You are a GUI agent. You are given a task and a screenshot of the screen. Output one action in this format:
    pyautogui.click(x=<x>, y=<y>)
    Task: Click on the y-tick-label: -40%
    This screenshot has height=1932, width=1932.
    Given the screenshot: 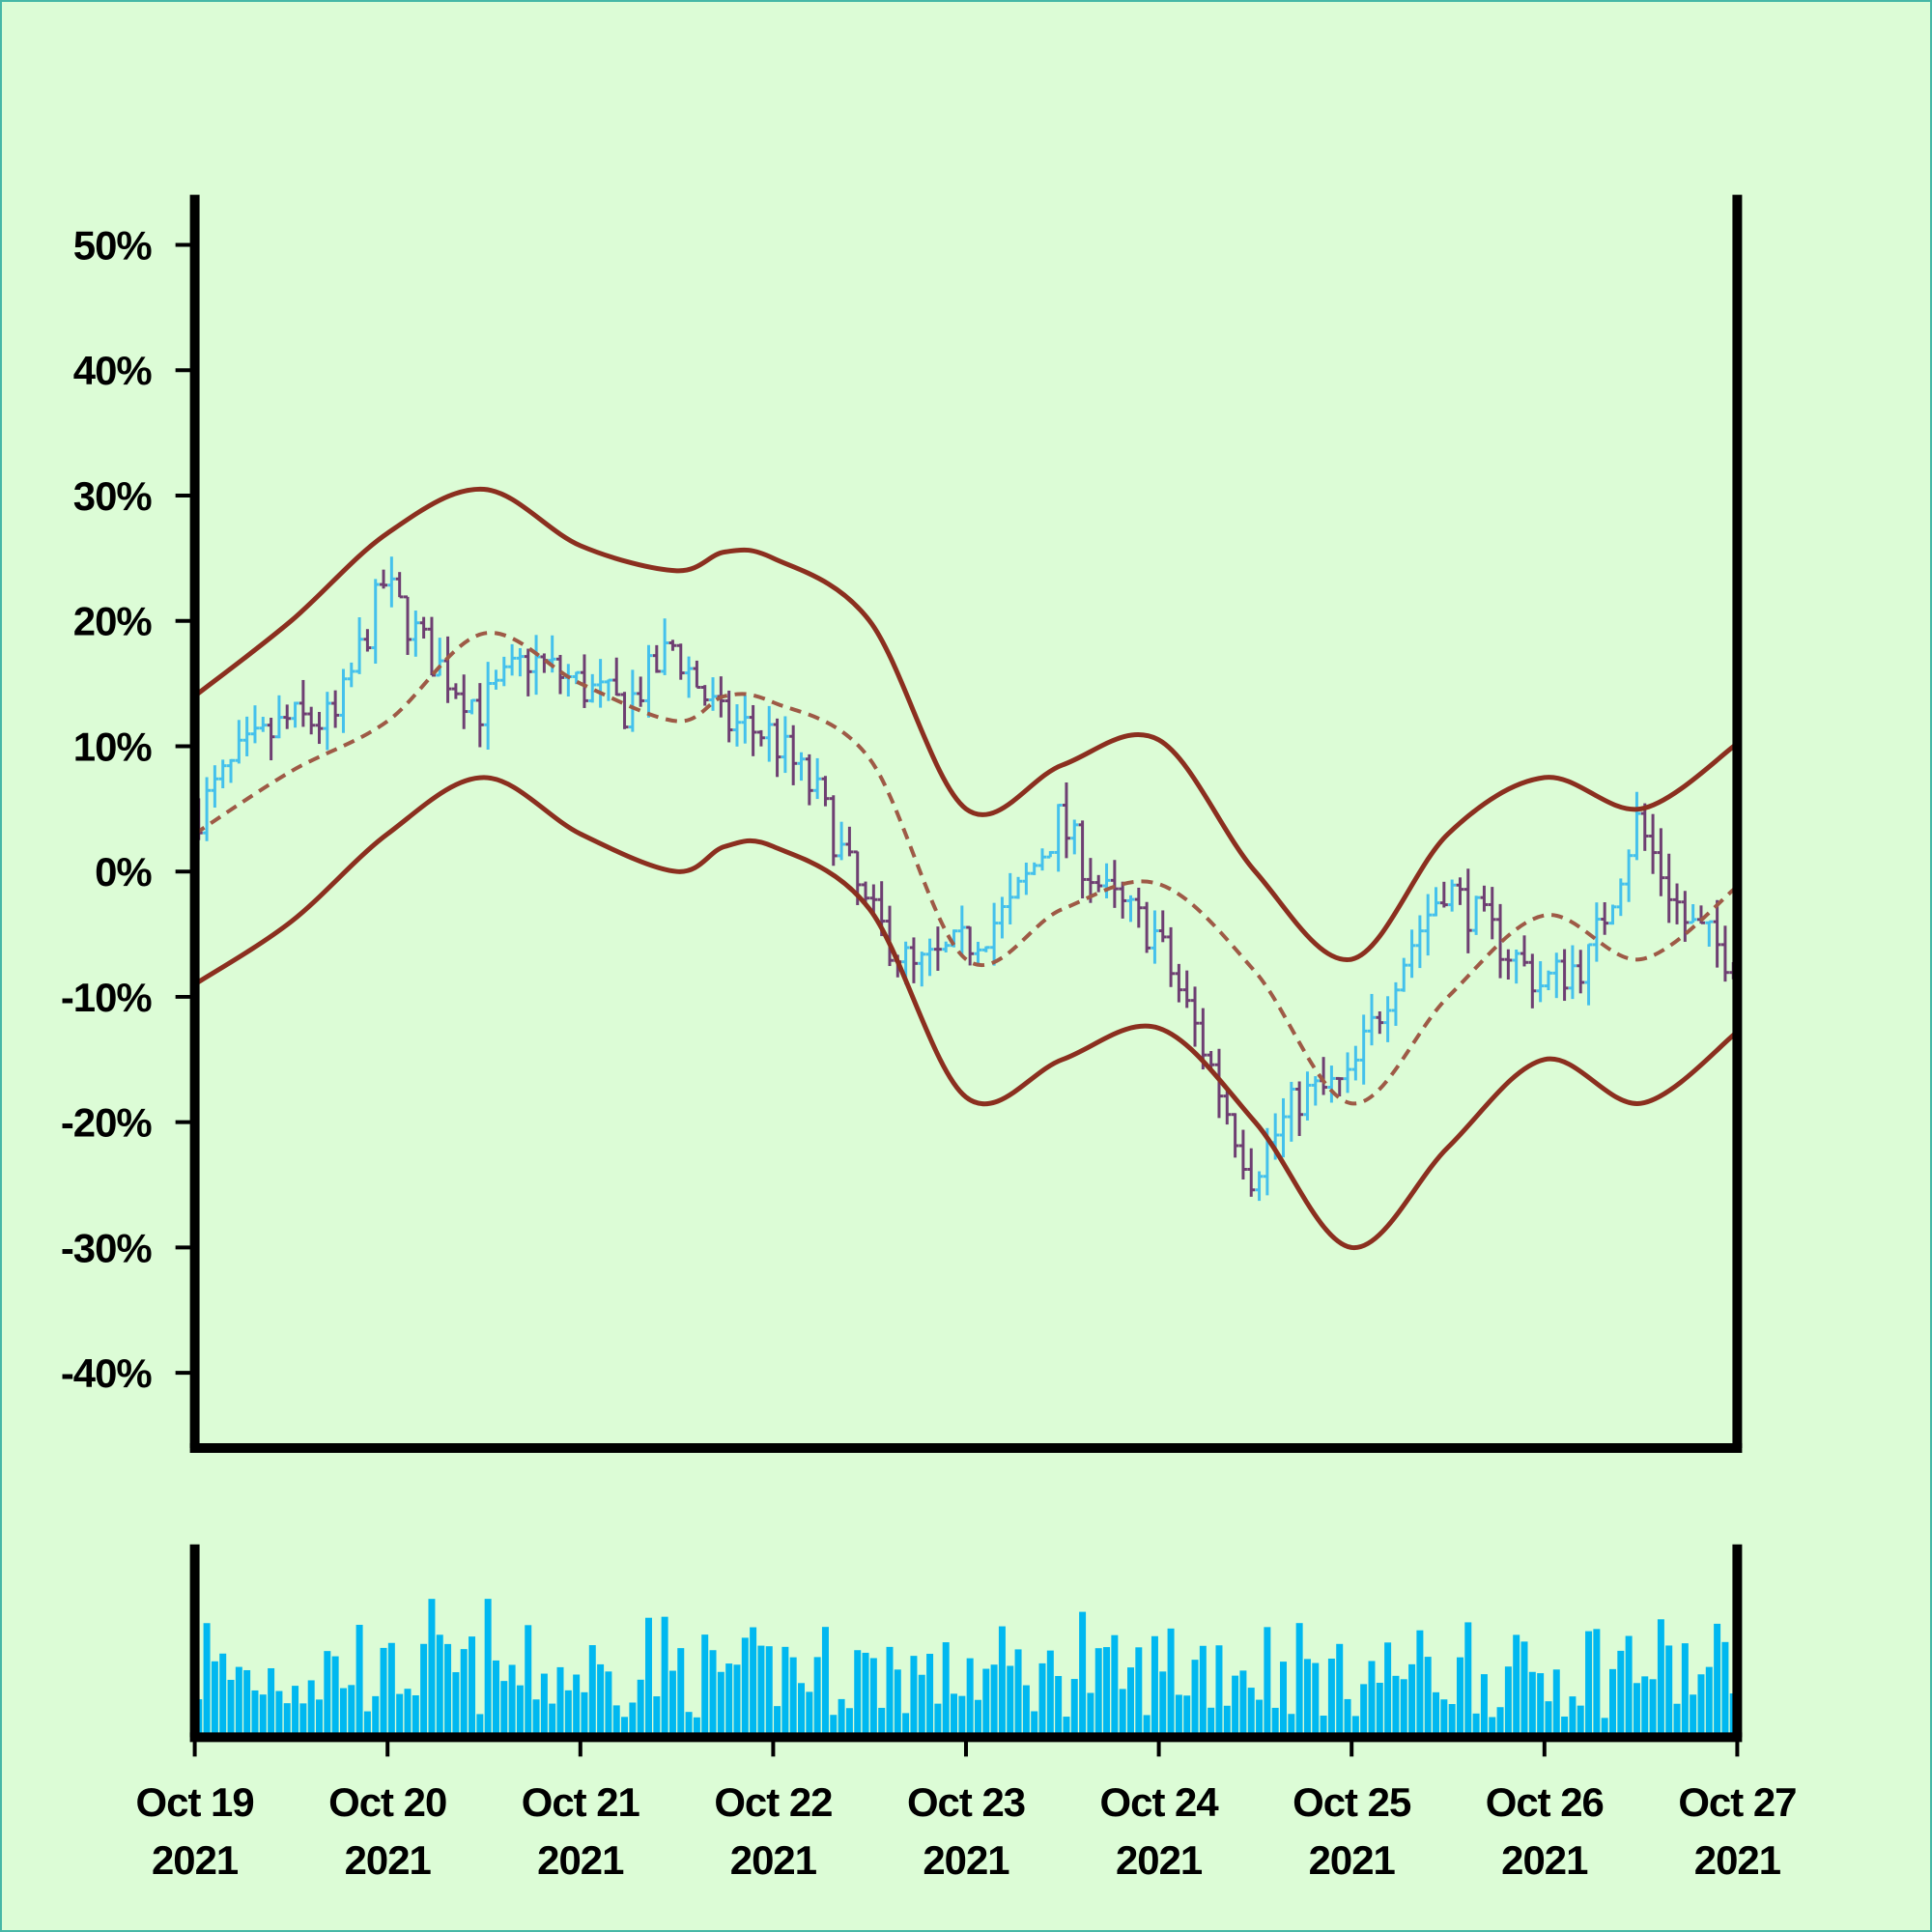 What is the action you would take?
    pyautogui.click(x=107, y=1373)
    